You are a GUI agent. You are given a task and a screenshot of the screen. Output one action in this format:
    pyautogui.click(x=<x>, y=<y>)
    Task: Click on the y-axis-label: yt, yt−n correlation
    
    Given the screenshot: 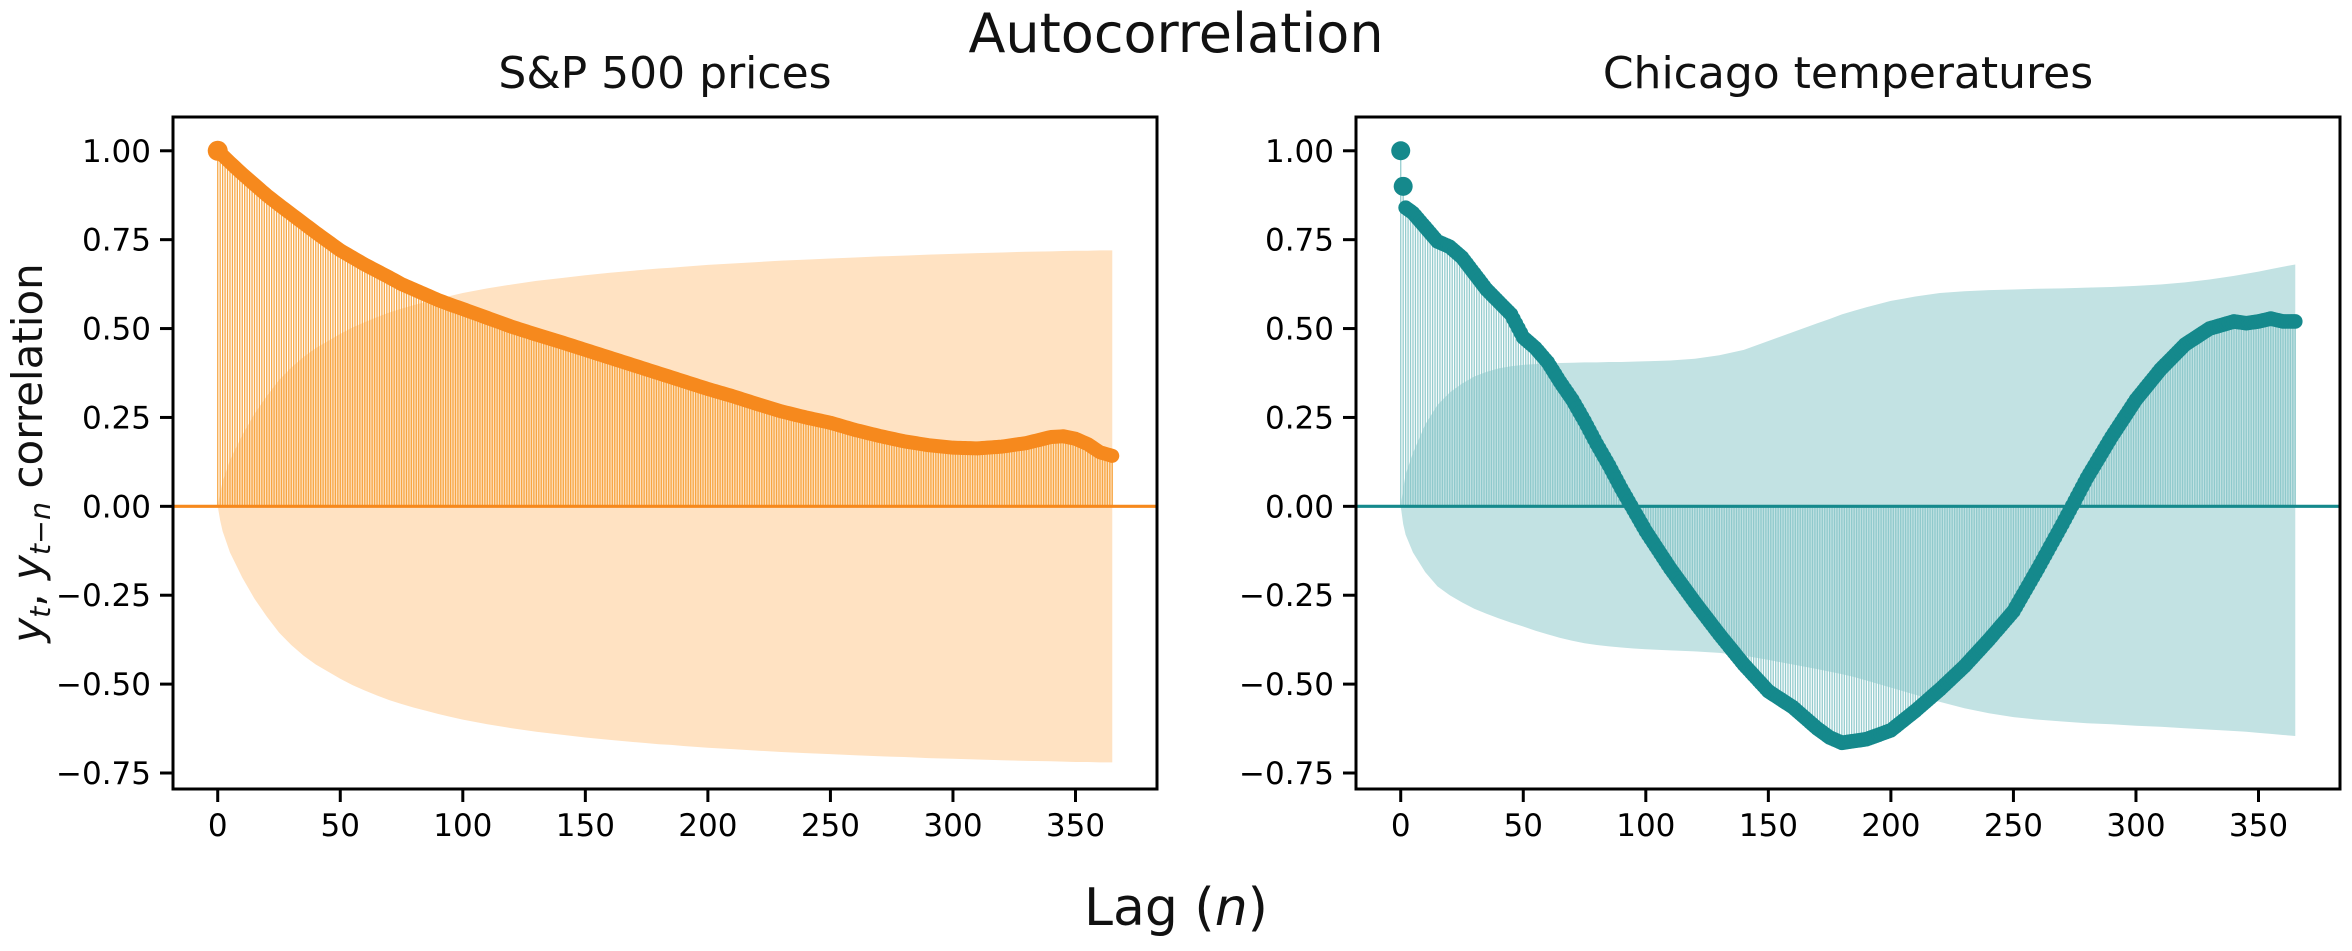 What is the action you would take?
    pyautogui.click(x=30, y=453)
    